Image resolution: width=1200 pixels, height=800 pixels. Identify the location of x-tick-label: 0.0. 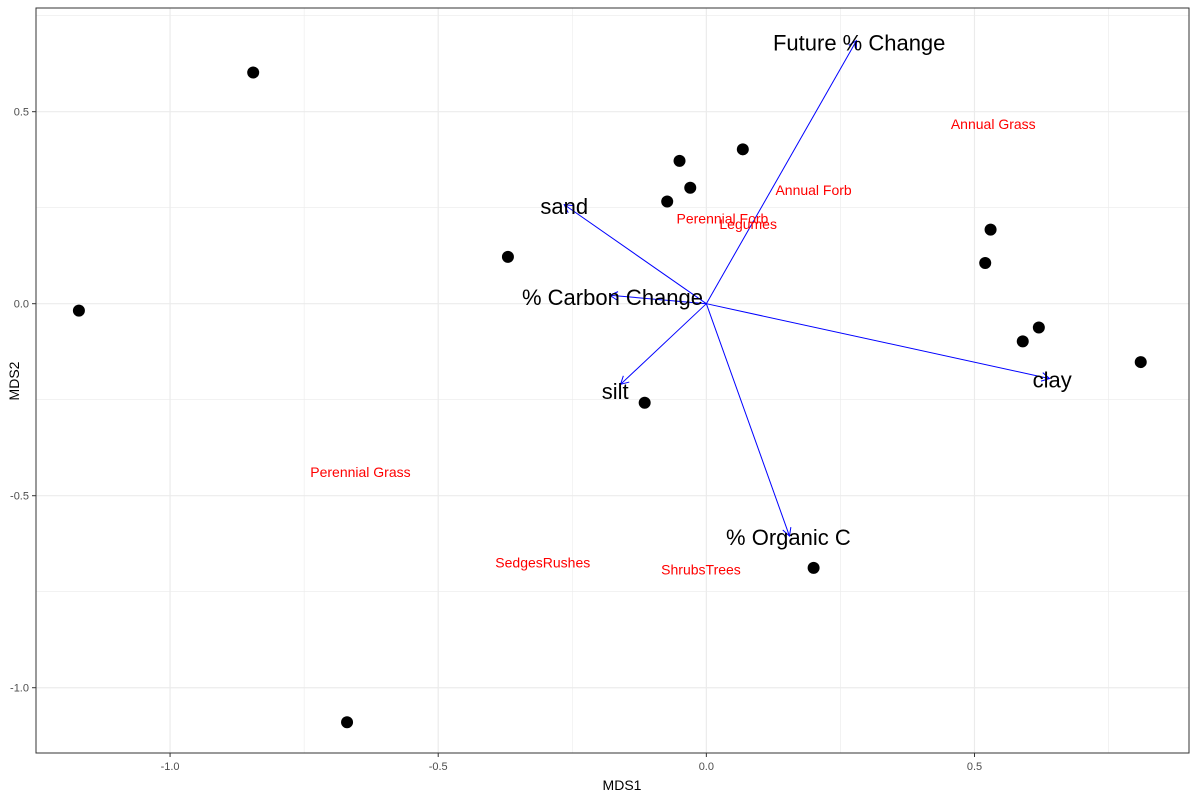
(706, 767).